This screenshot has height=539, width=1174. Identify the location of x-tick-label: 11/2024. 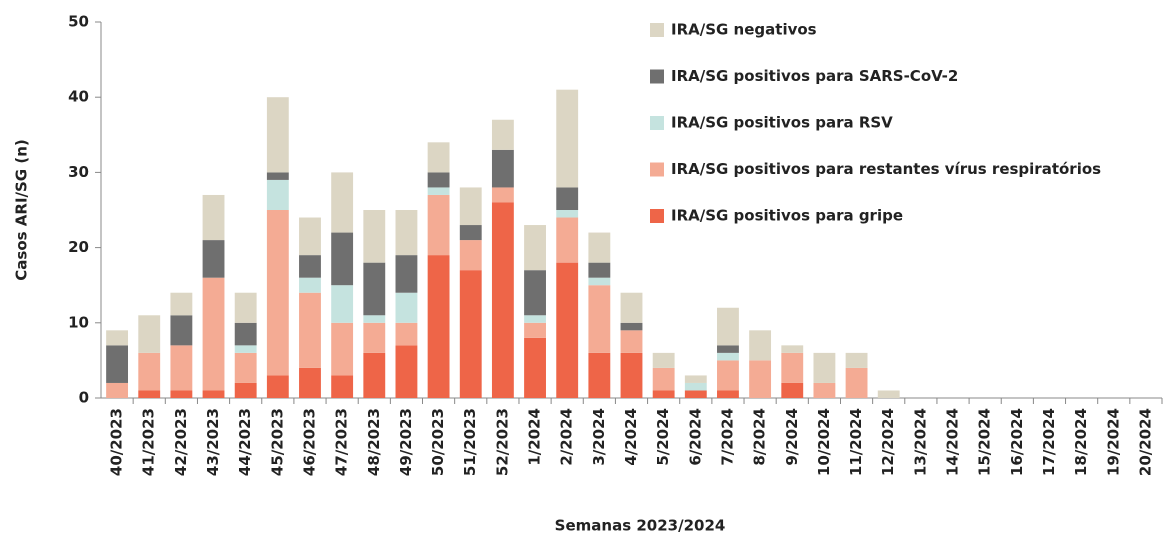
(856, 442).